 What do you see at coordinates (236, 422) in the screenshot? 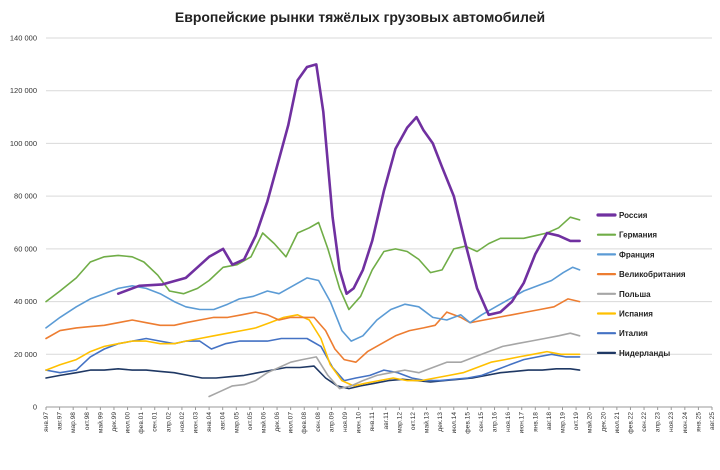
I see `x-tick-label: мар.05` at bounding box center [236, 422].